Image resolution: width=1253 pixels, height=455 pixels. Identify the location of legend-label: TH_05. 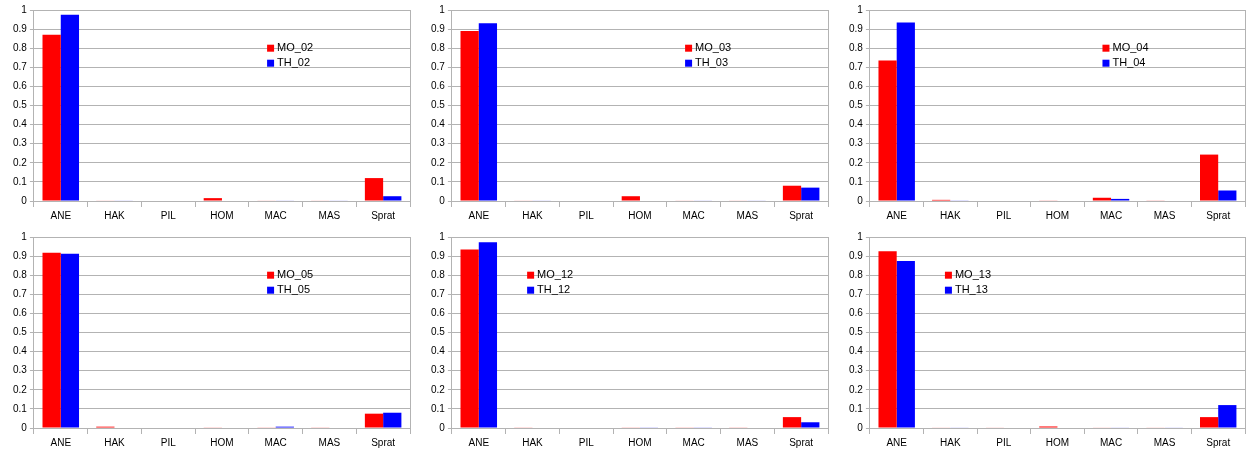
(294, 289).